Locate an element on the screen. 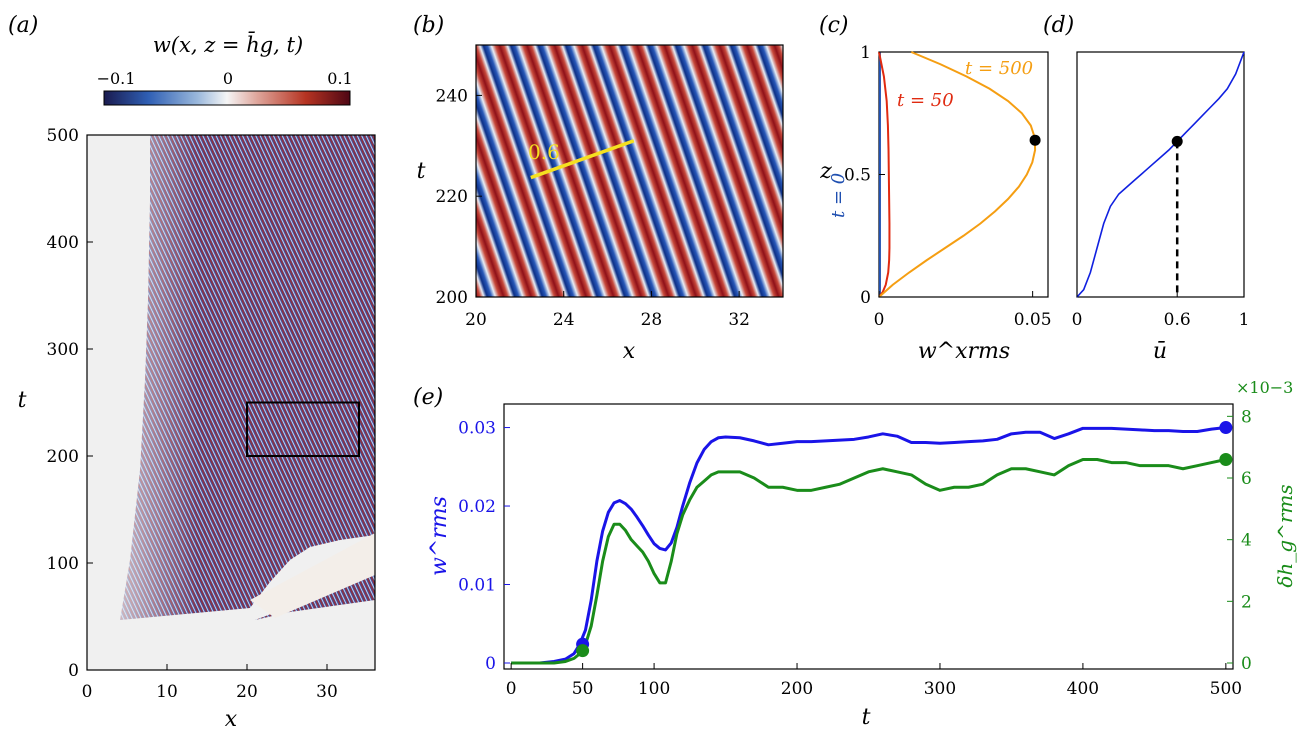  axis-e-xtick-label: 400 is located at coordinates (1083, 689).